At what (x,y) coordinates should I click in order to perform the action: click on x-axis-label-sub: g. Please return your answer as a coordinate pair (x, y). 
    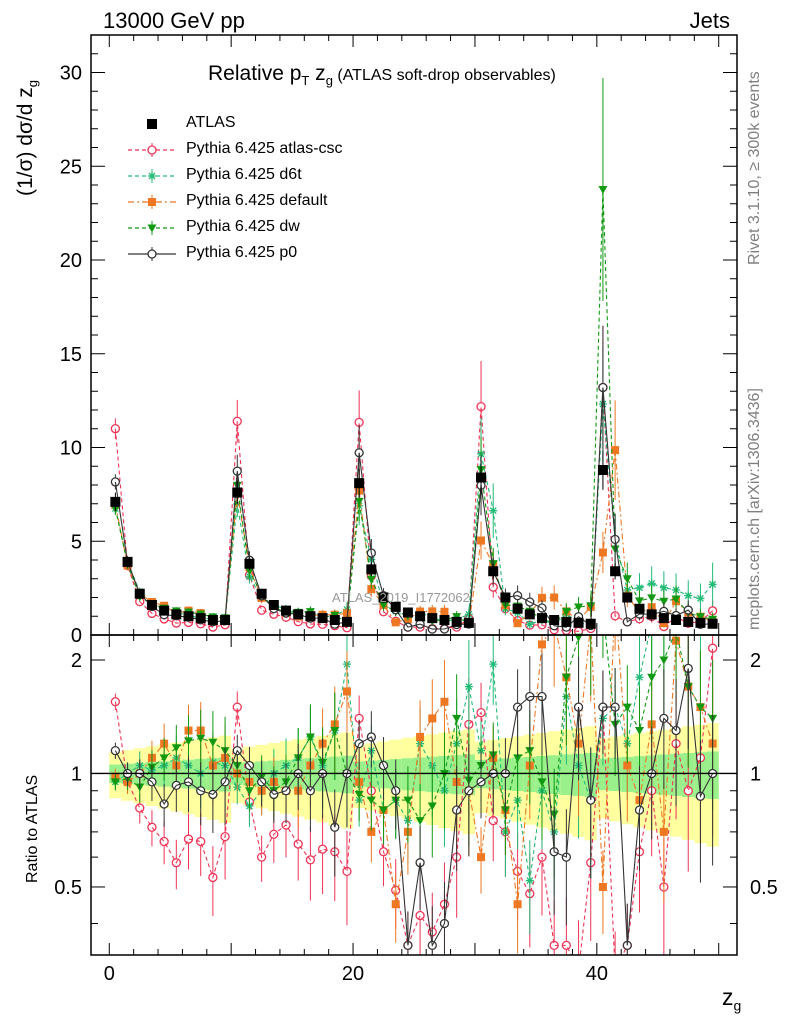
    Looking at the image, I should click on (737, 1005).